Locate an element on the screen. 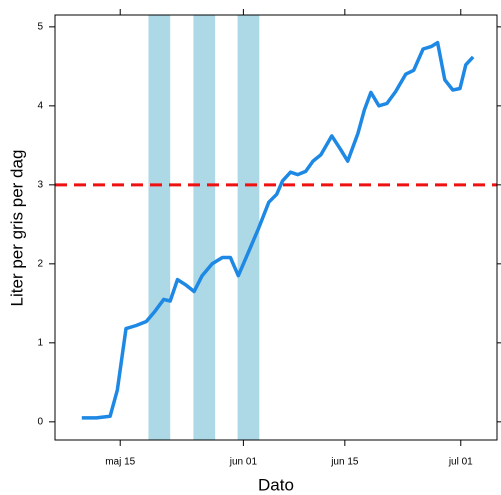 The image size is (501, 495). x-tick-label: jul 01 is located at coordinates (460, 462).